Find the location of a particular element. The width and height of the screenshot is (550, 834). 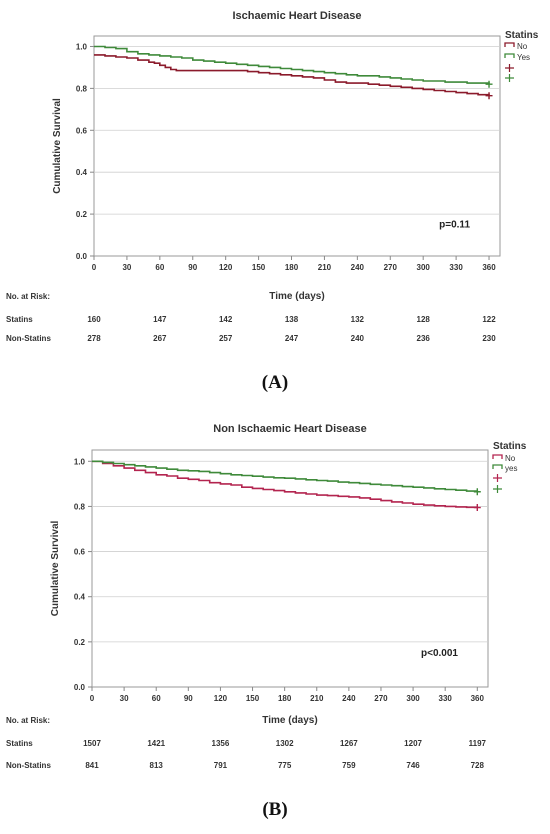

survival-line-no is located at coordinates (292, 75).